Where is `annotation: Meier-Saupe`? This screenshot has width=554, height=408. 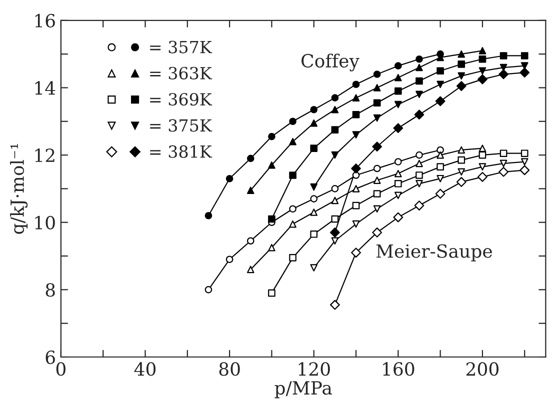
annotation: Meier-Saupe is located at coordinates (434, 253).